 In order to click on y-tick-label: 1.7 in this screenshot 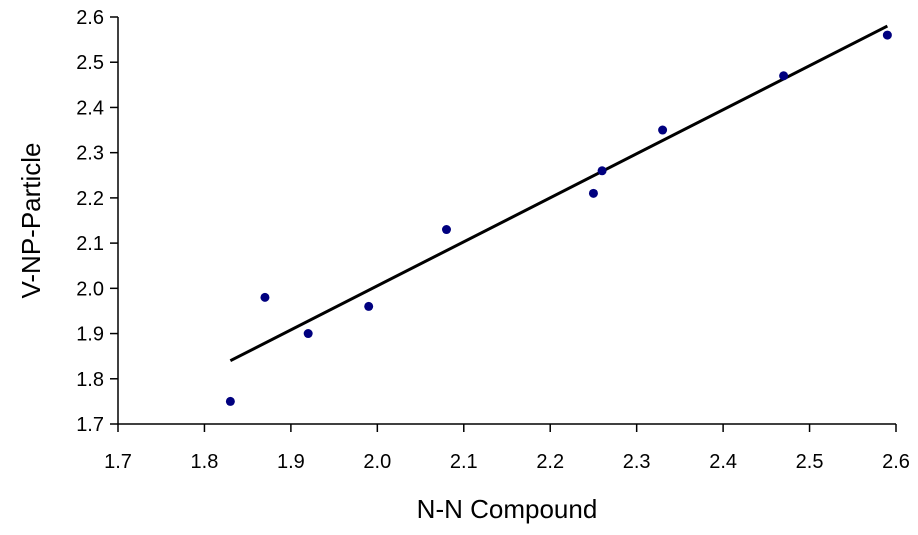, I will do `click(90, 425)`.